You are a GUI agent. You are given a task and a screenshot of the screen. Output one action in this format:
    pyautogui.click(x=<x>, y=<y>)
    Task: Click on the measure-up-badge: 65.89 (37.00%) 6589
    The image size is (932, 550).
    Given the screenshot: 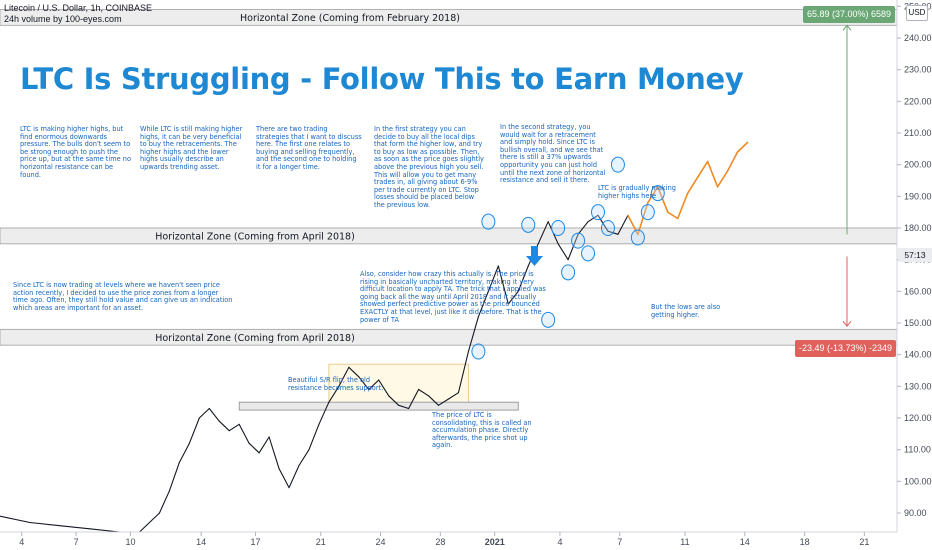 What is the action you would take?
    pyautogui.click(x=849, y=14)
    